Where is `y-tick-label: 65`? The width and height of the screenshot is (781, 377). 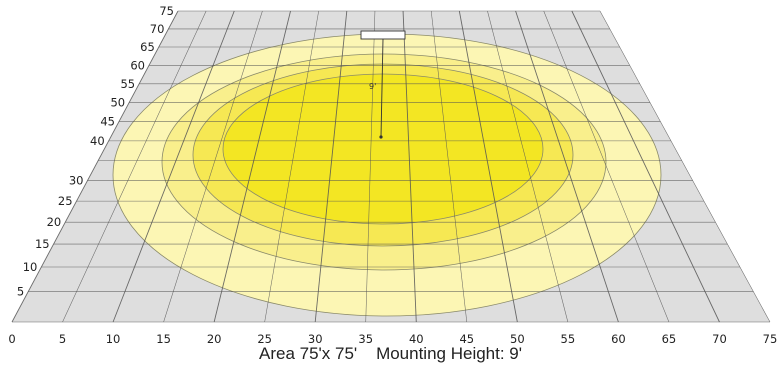
y-tick-label: 65 is located at coordinates (147, 47).